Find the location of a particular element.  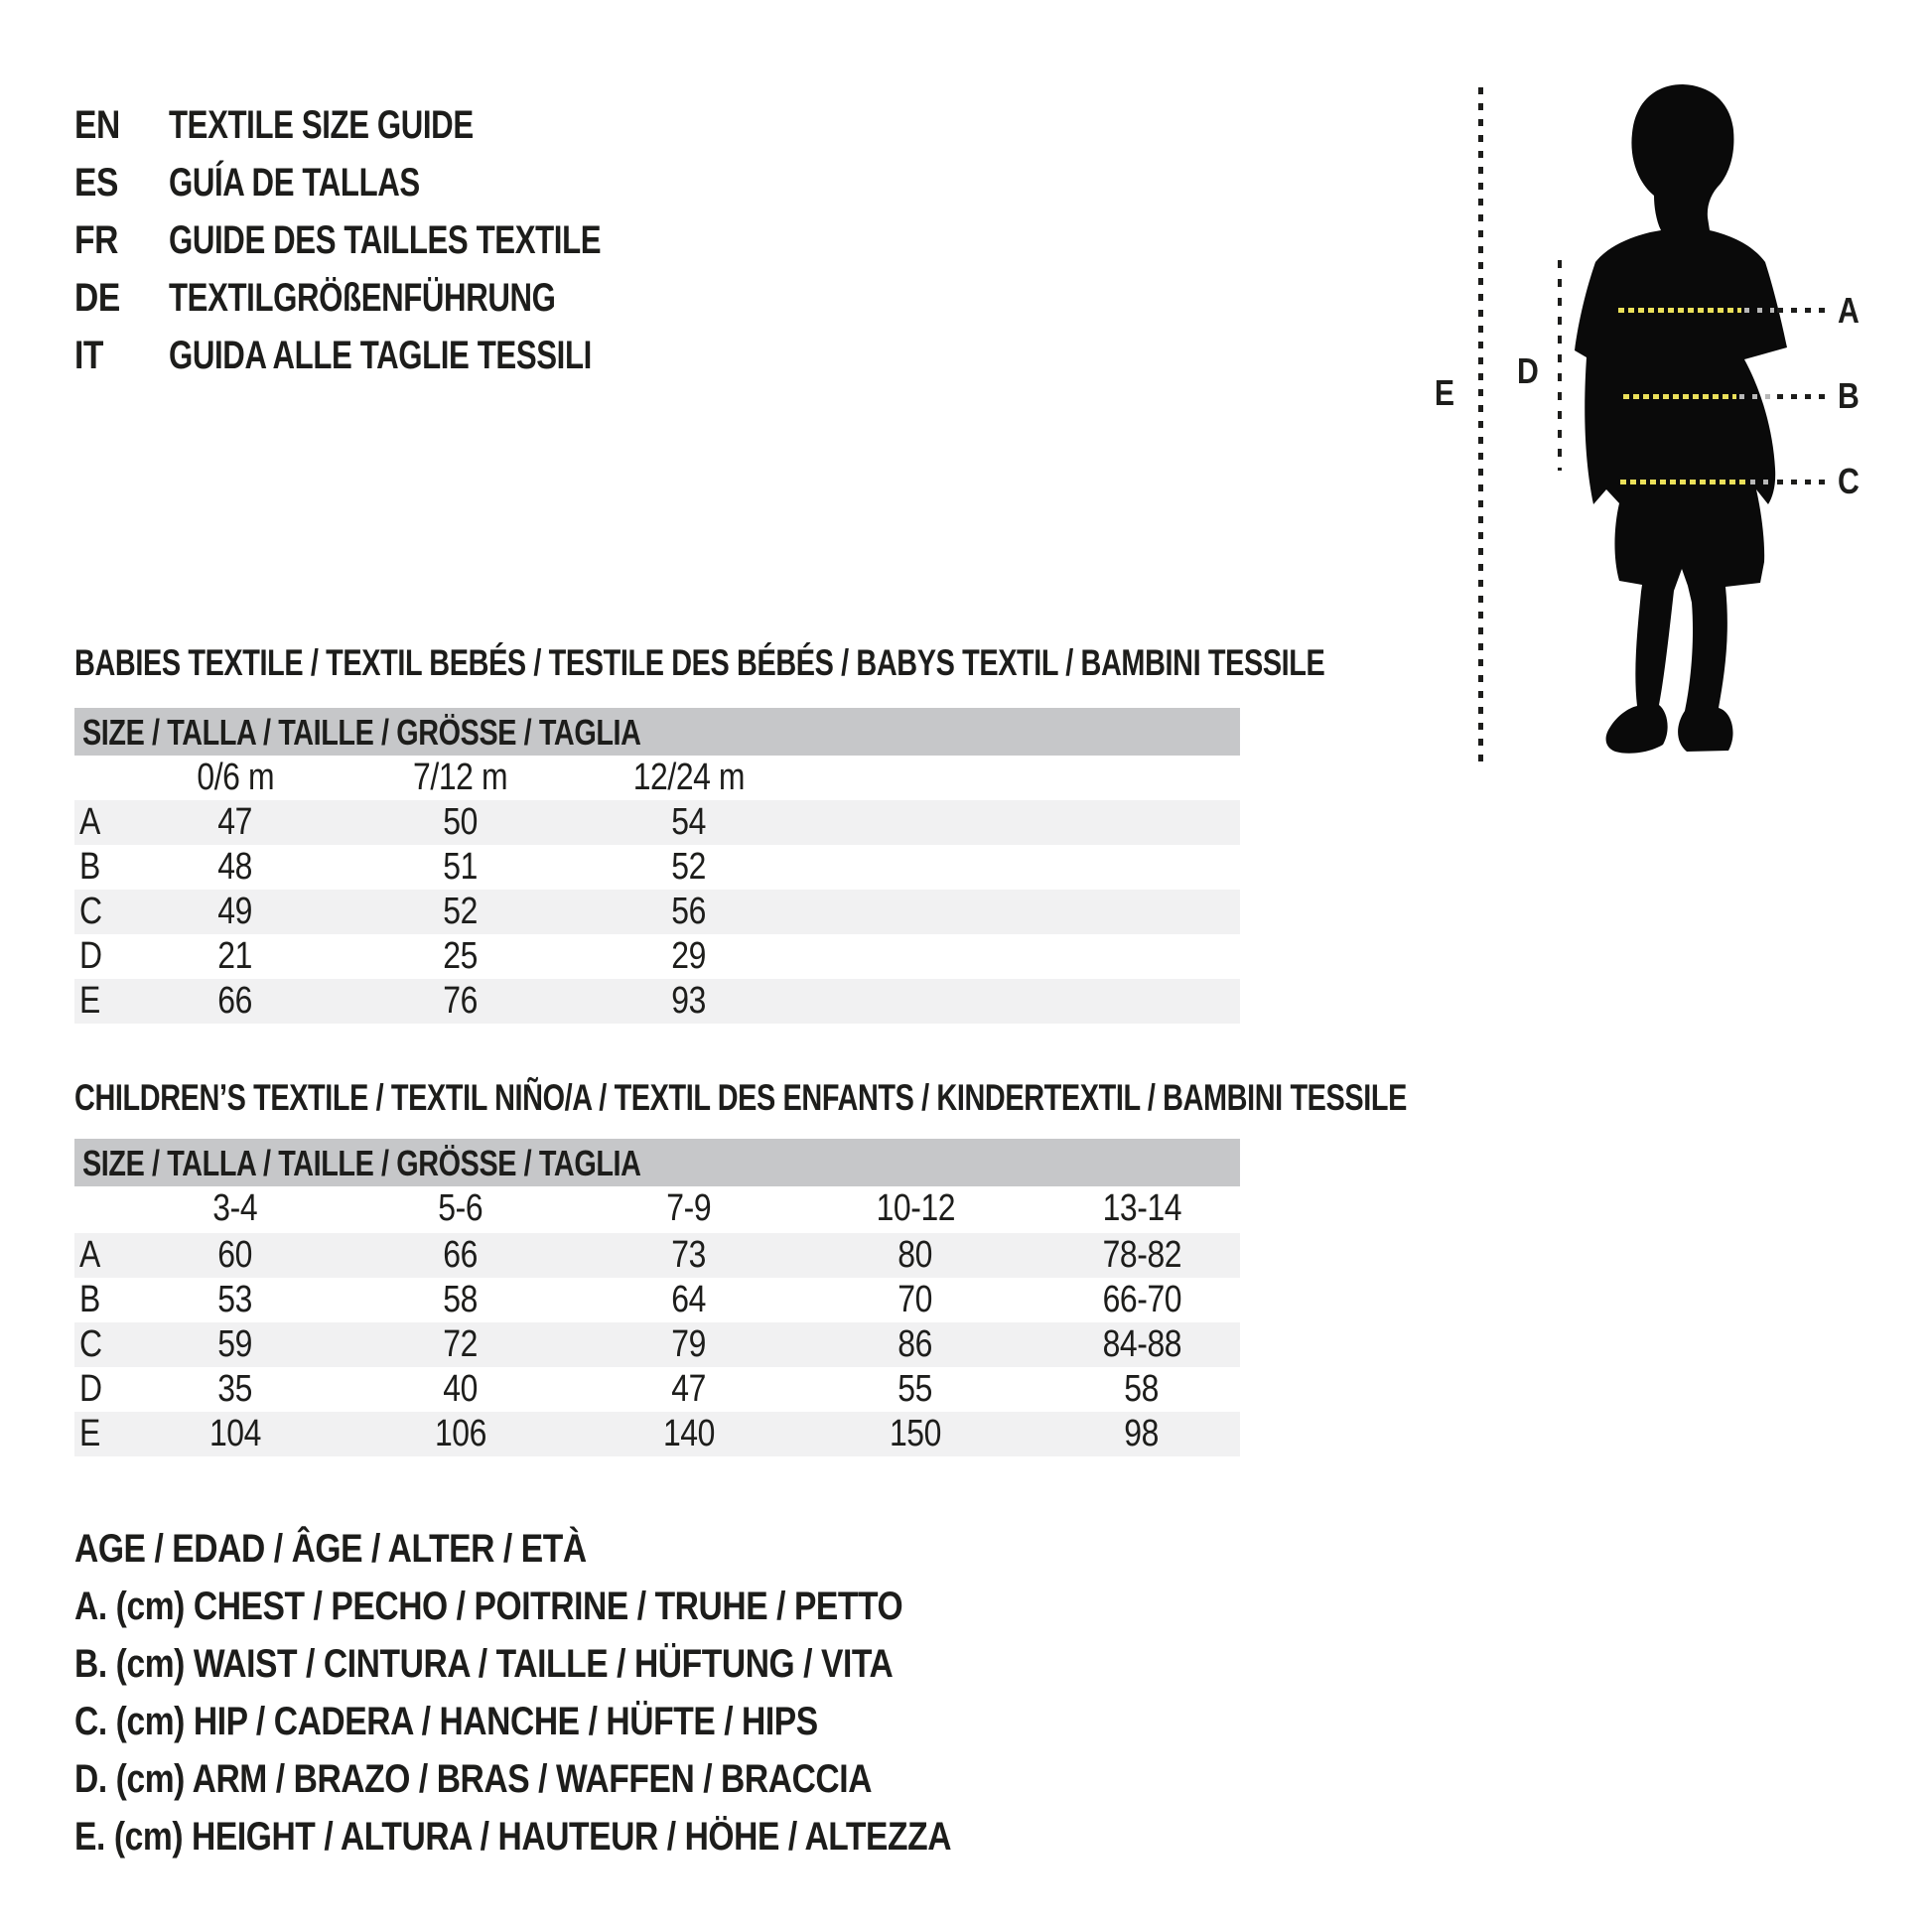

hip-measure-line-C-ext is located at coordinates (1801, 482).